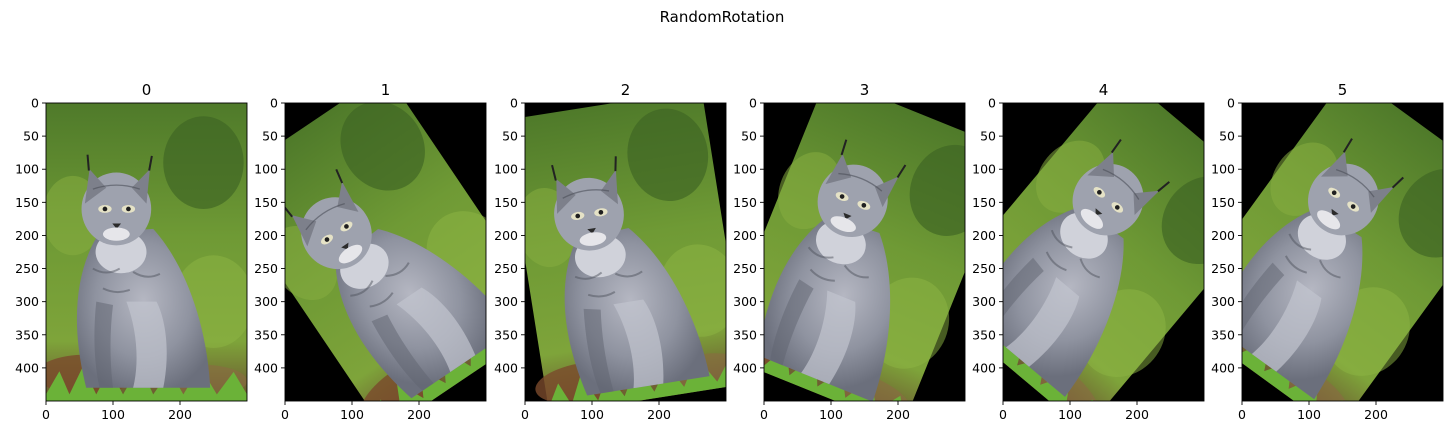  I want to click on panel-title: 0, so click(147, 90).